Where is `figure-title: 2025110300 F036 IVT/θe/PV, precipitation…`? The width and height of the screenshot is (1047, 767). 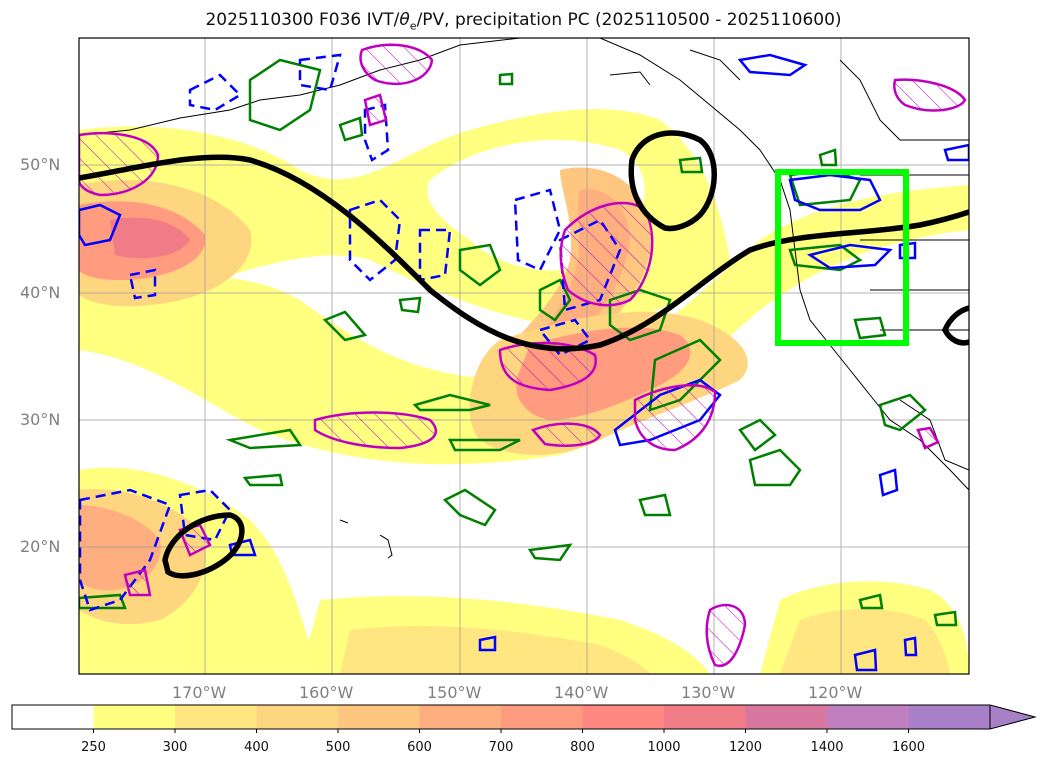 figure-title: 2025110300 F036 IVT/θe/PV, precipitation… is located at coordinates (523, 21).